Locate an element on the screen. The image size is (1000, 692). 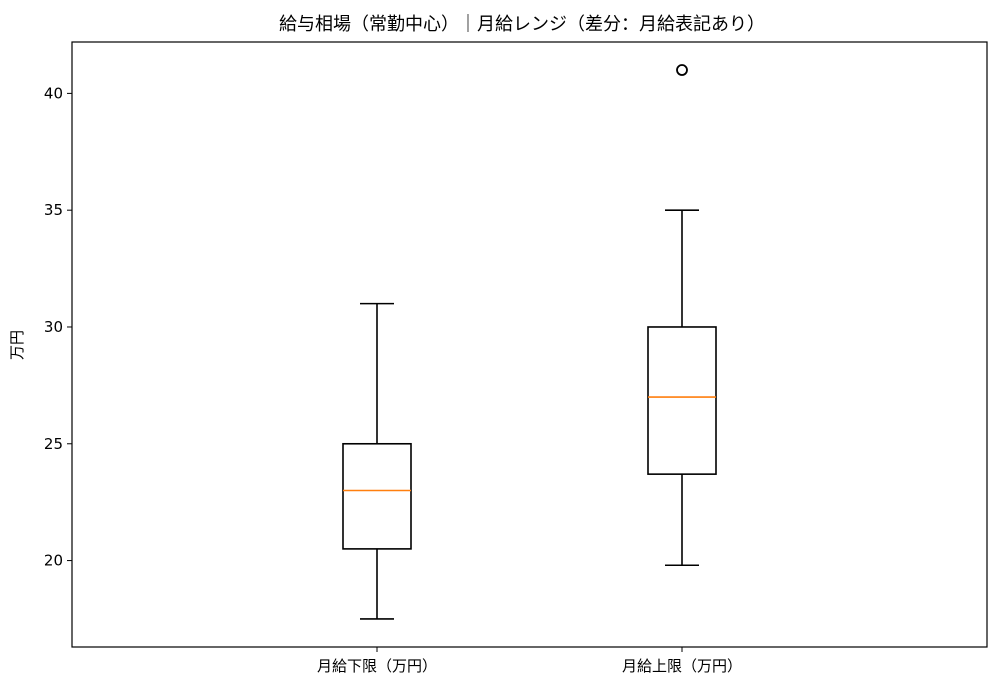
y-tick-label: 40 is located at coordinates (53, 93).